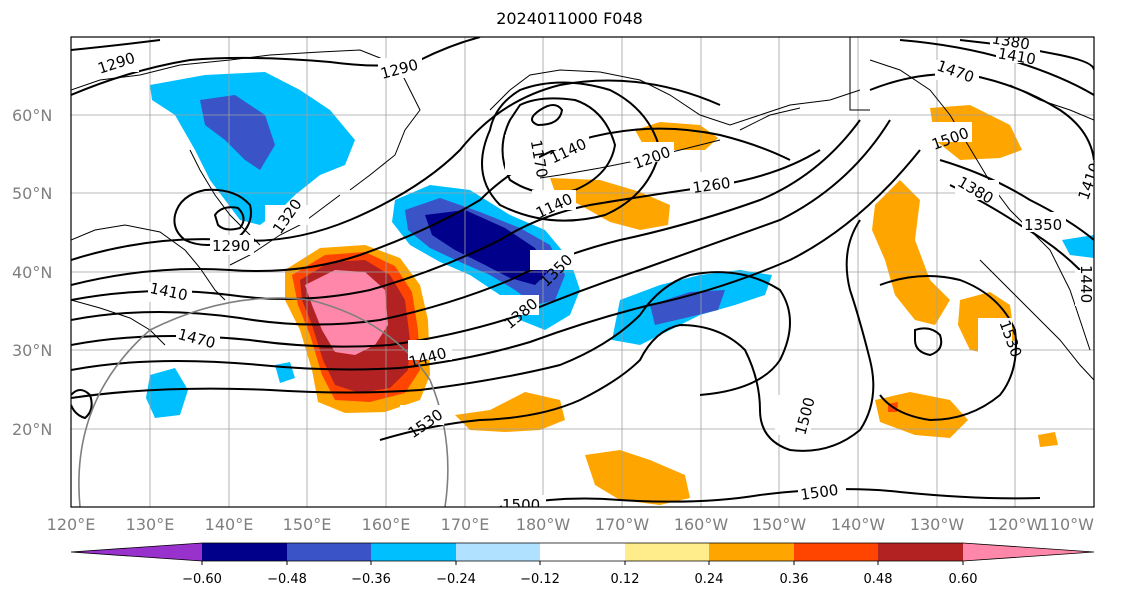  Describe the element at coordinates (229, 524) in the screenshot. I see `lon-label: 140°E` at that location.